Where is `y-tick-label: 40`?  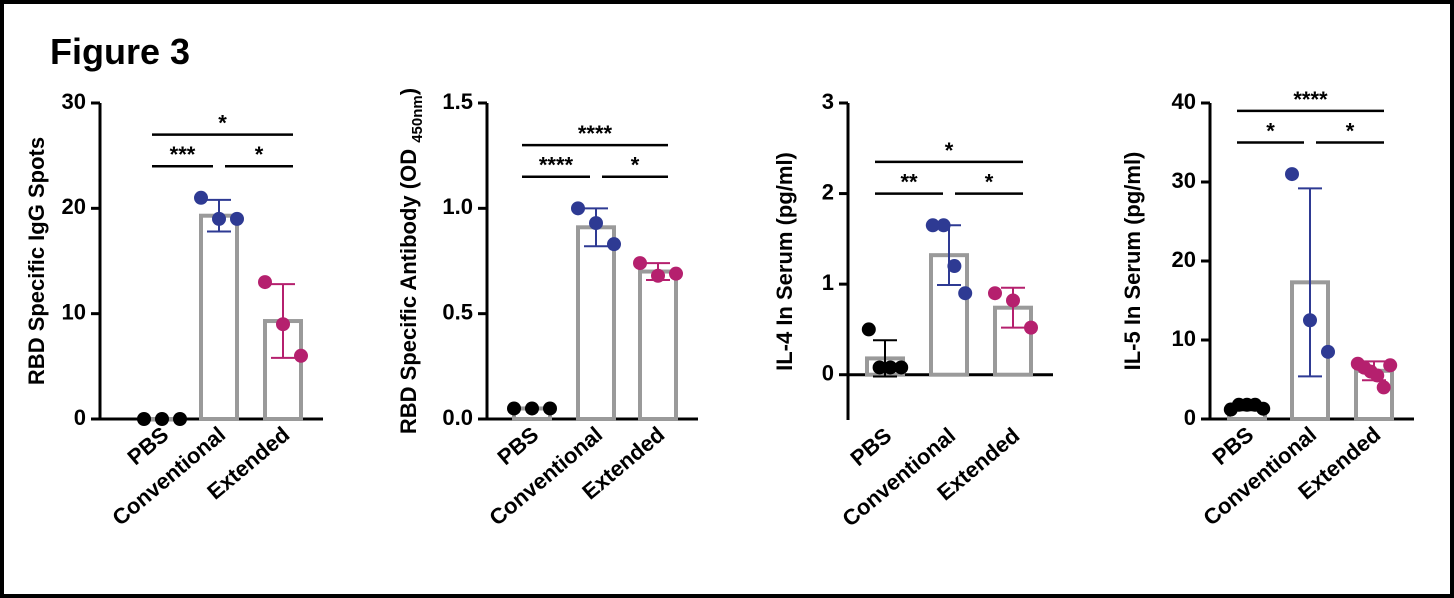 y-tick-label: 40 is located at coordinates (1184, 101).